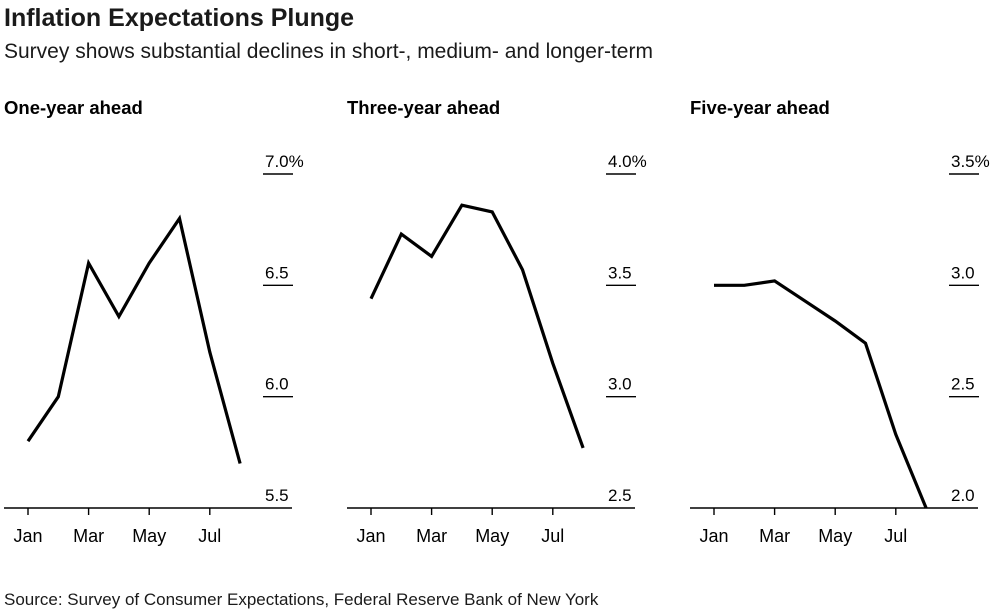 The height and width of the screenshot is (614, 1001). I want to click on panel-title-one-year: One-year ahead, so click(73, 107).